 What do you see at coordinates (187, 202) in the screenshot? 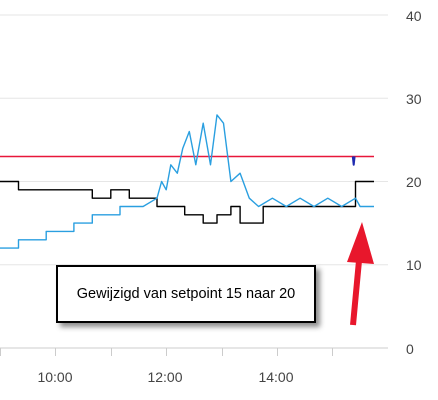
I see `target-temperature-line` at bounding box center [187, 202].